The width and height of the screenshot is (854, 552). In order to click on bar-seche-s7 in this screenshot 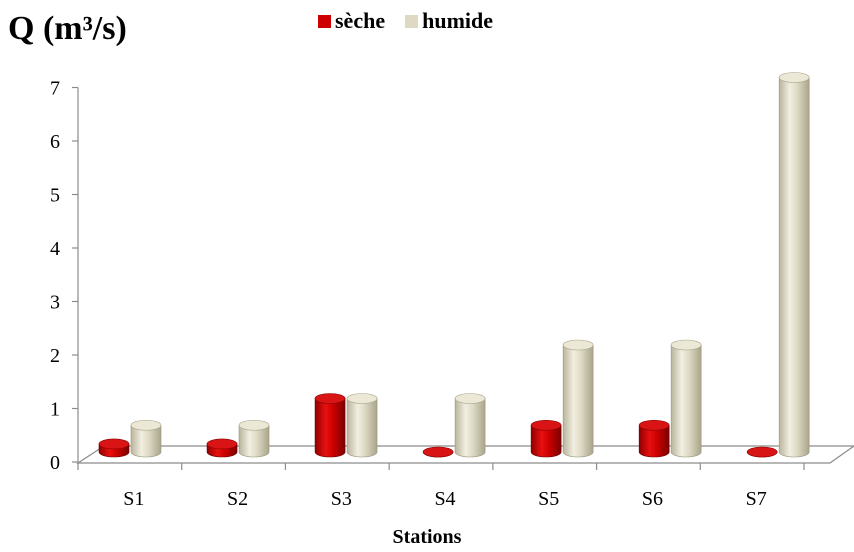, I will do `click(762, 452)`.